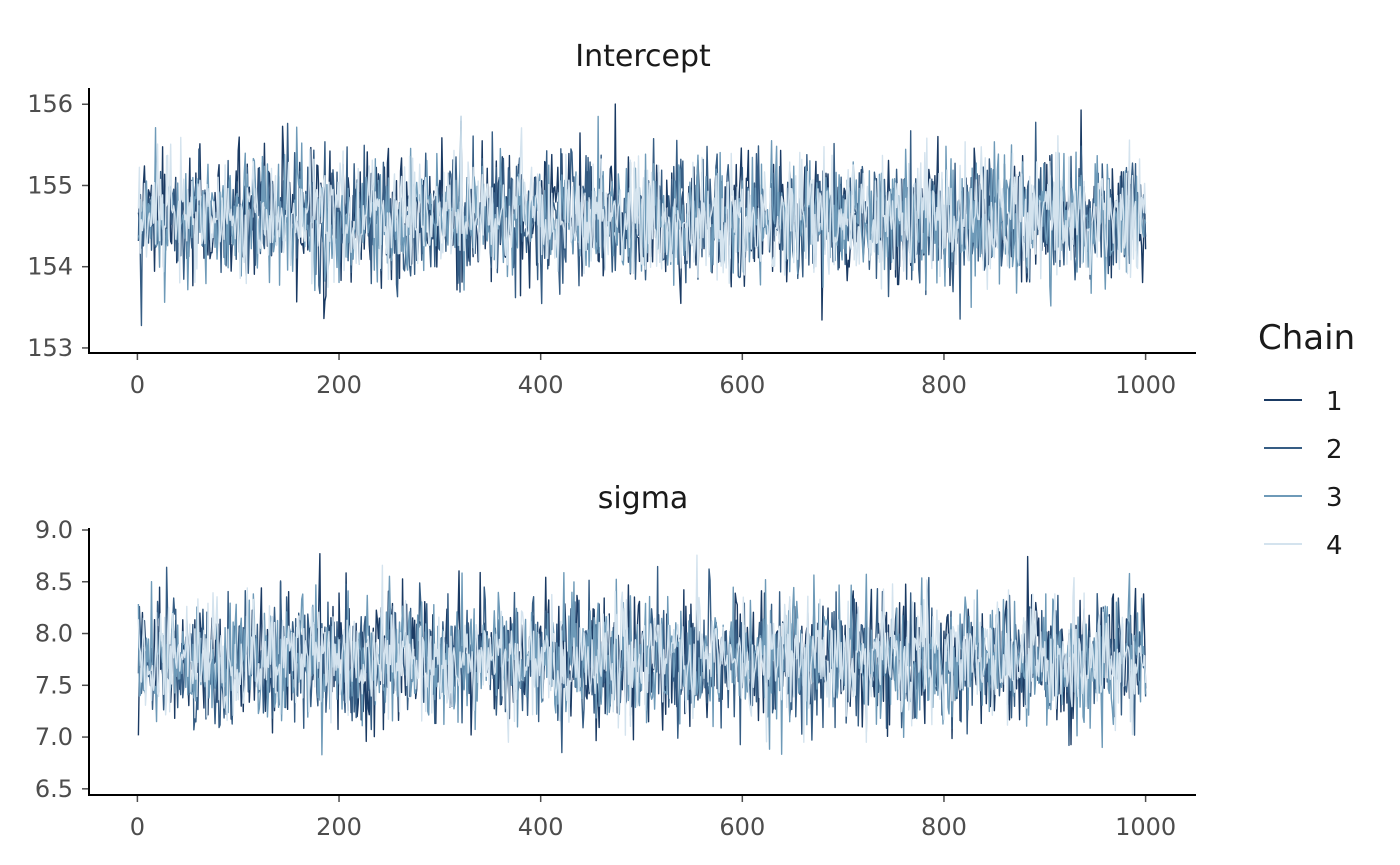 Image resolution: width=1400 pixels, height=865 pixels. I want to click on y-tick-label: 7.0, so click(54, 737).